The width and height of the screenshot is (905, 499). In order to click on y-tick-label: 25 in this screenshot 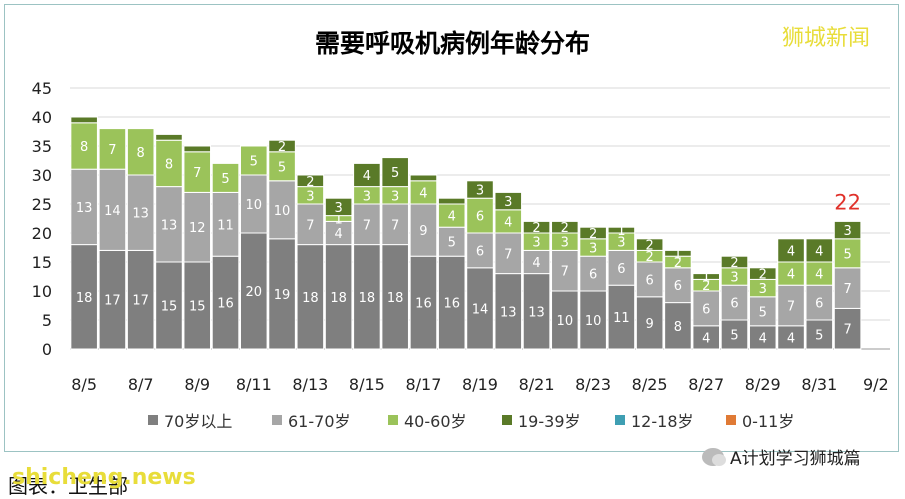, I will do `click(42, 204)`.